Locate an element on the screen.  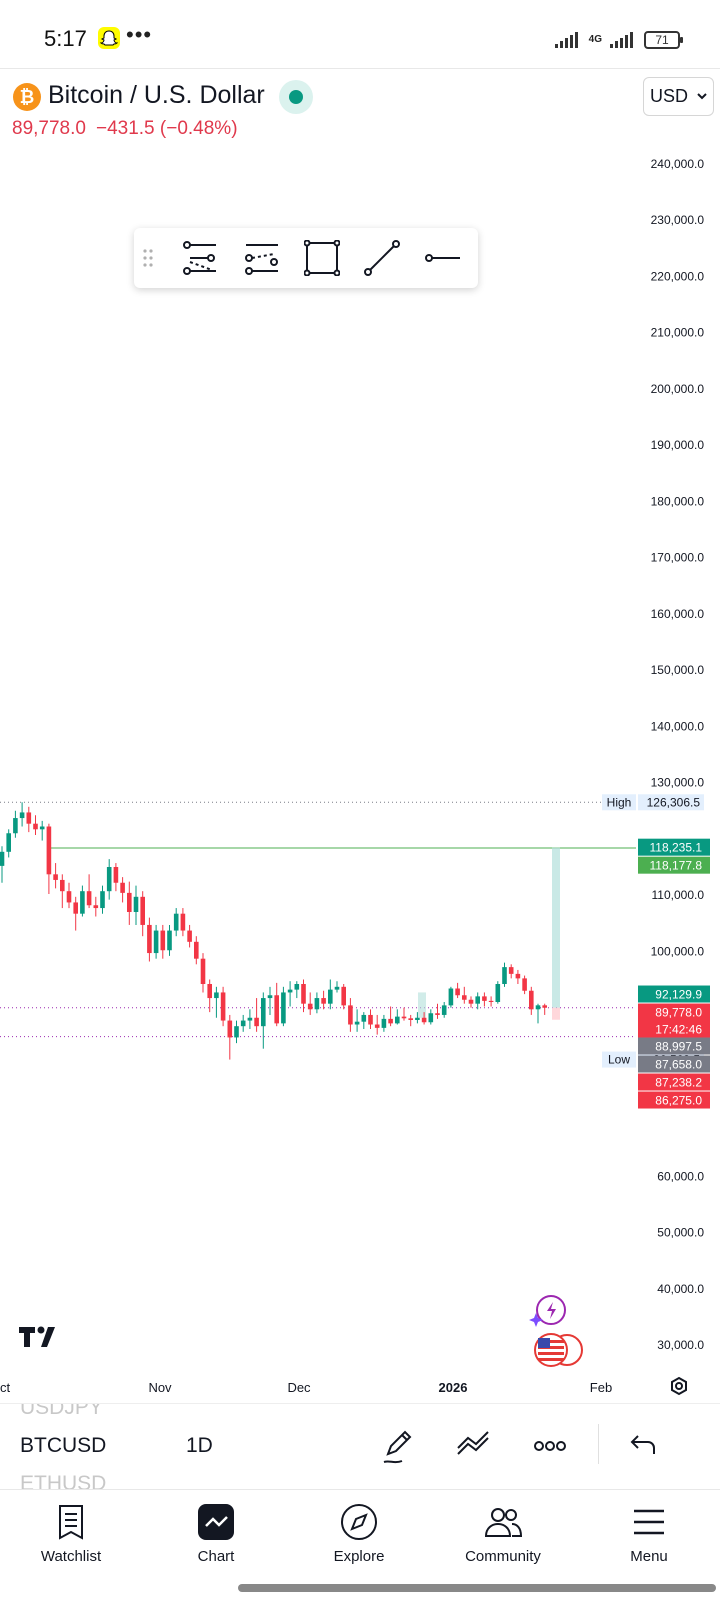
currency-select: USD is located at coordinates (678, 96).